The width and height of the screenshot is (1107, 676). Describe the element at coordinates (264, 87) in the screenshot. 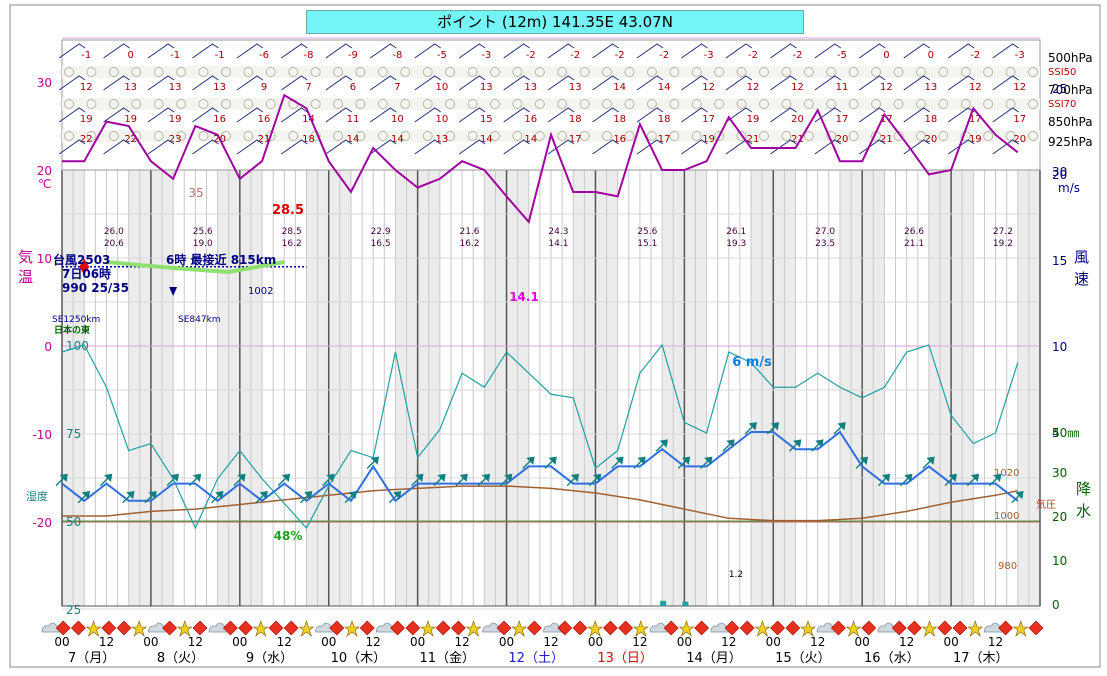

I see `upper-air-temp: 9` at that location.